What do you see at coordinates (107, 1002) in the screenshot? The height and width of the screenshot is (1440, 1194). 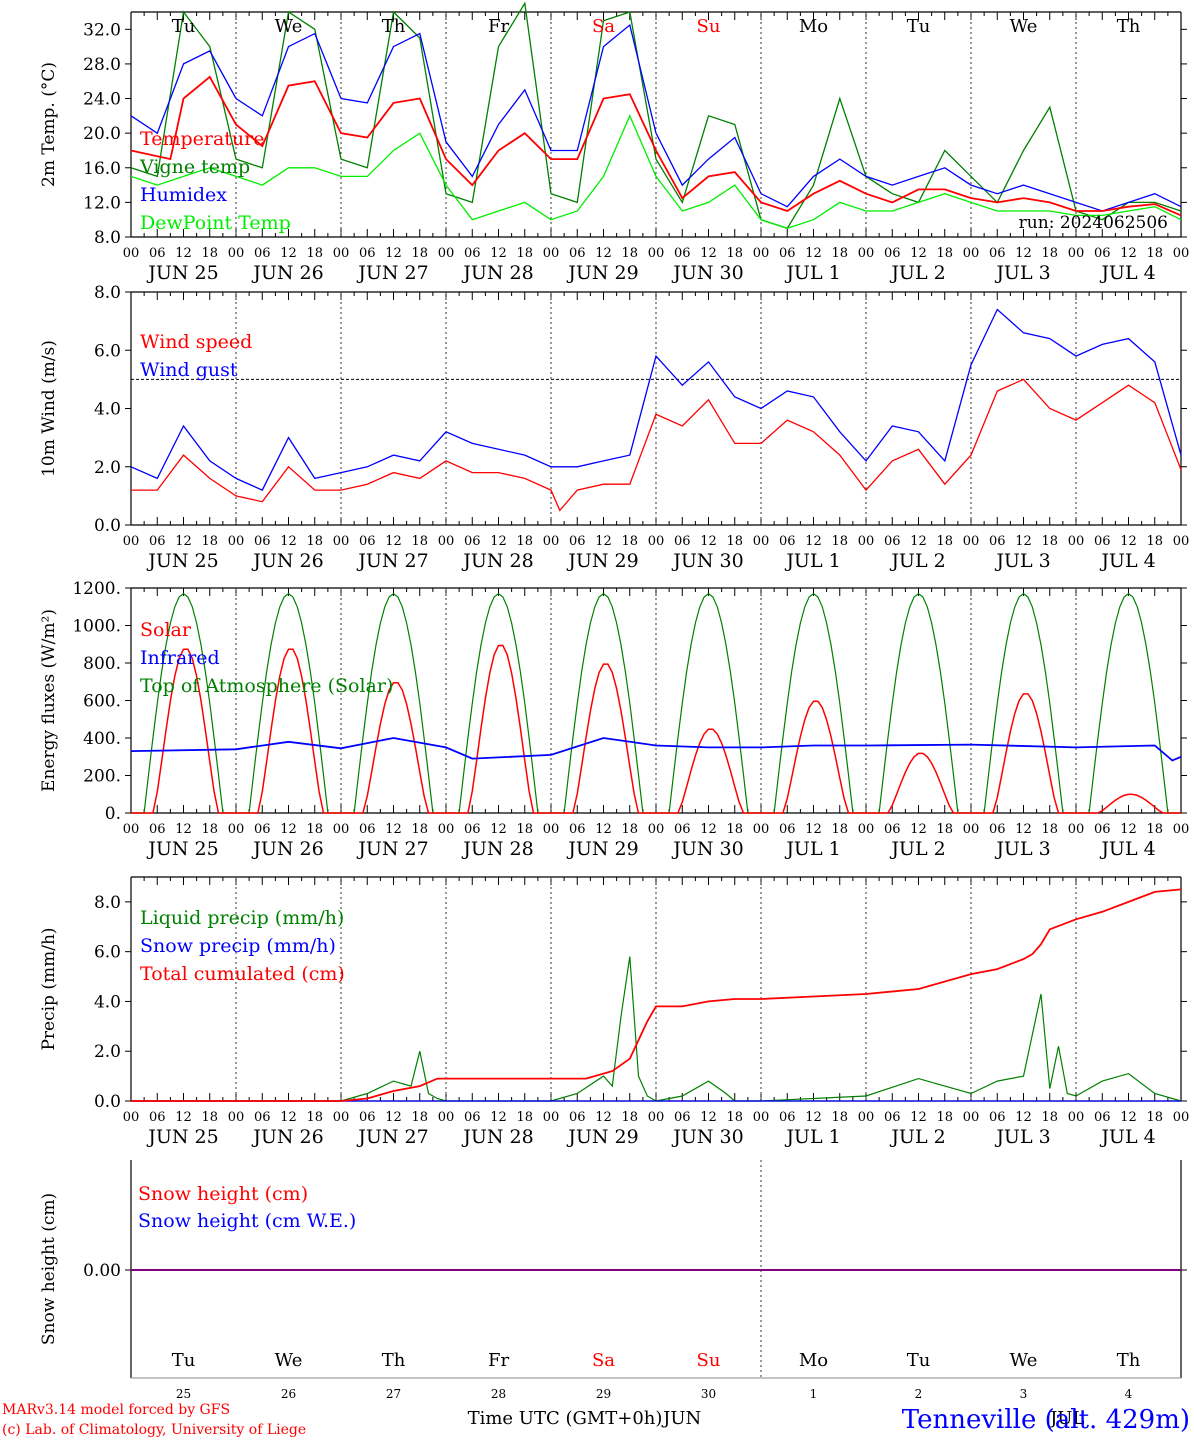 I see `y-tick-label: 4.0` at bounding box center [107, 1002].